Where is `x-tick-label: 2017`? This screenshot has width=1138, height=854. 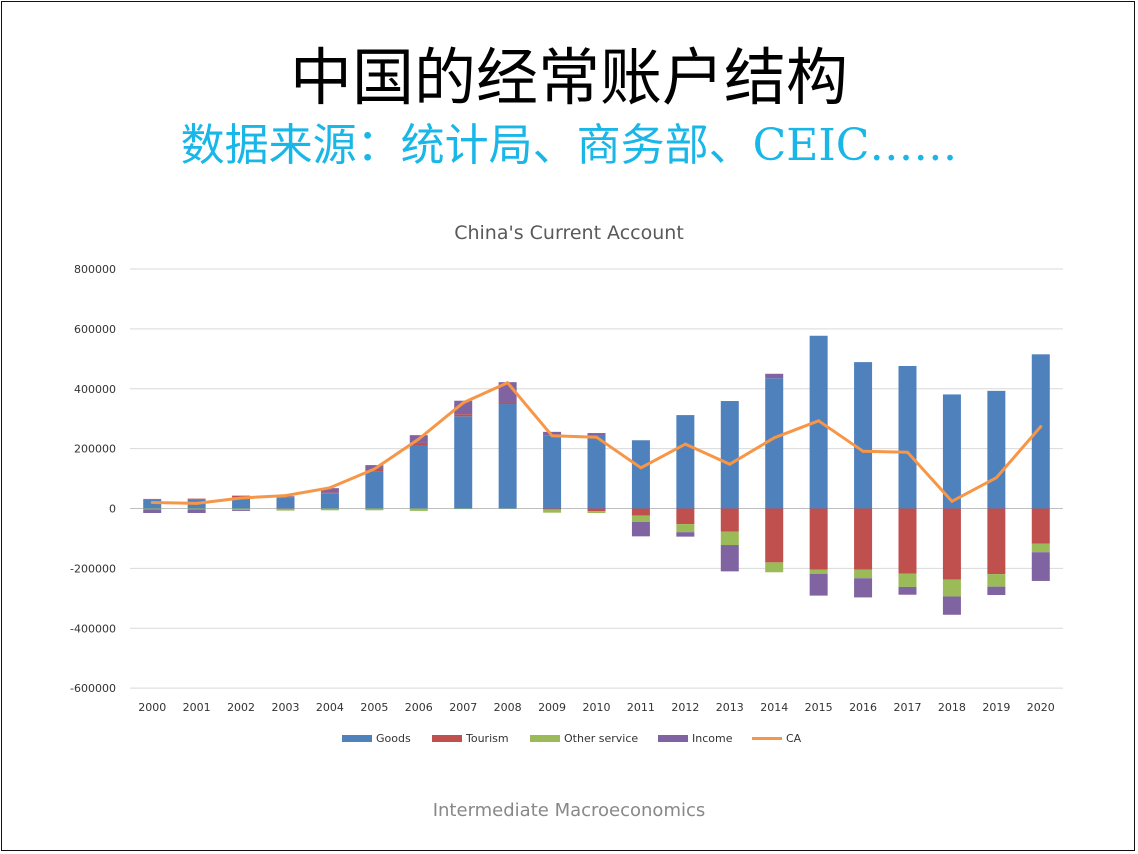
x-tick-label: 2017 is located at coordinates (908, 707).